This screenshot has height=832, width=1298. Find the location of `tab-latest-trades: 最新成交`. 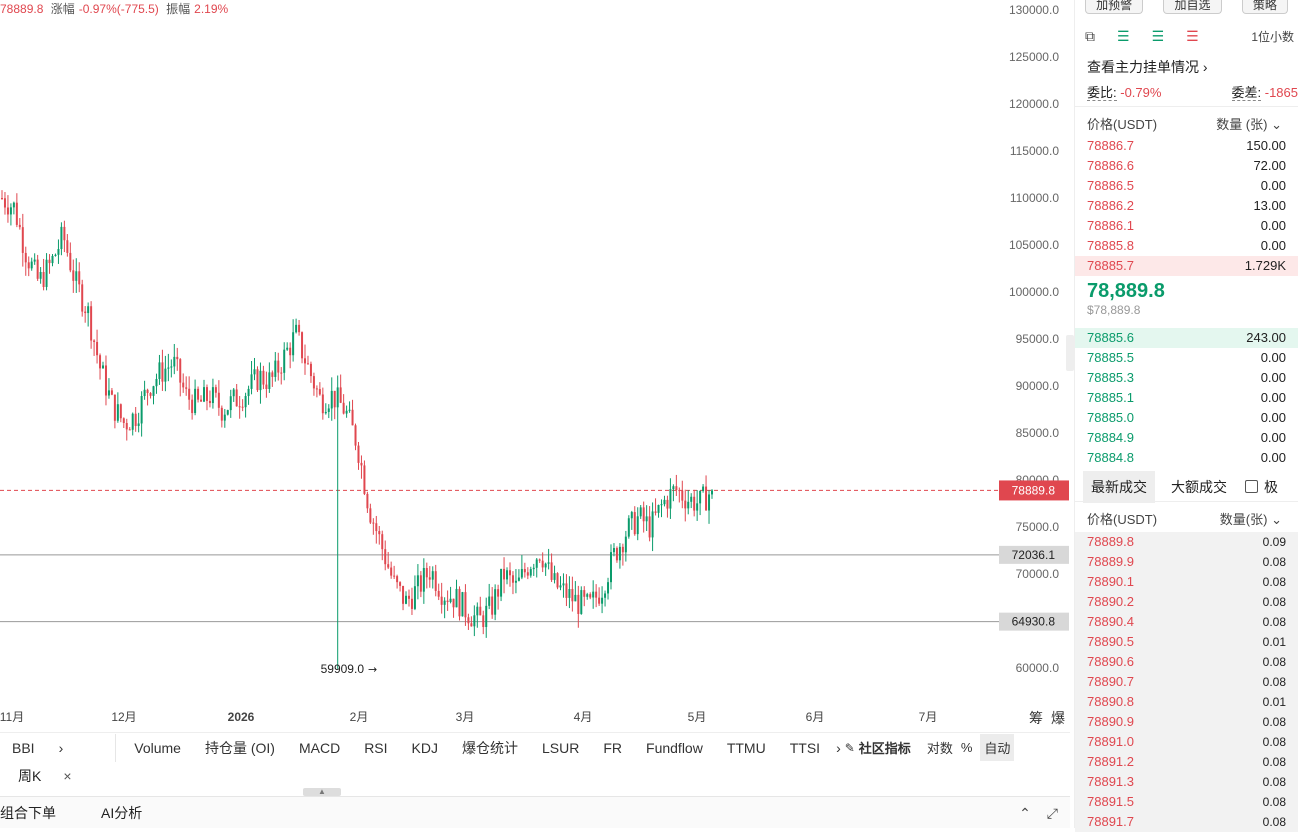

tab-latest-trades: 最新成交 is located at coordinates (1119, 486).